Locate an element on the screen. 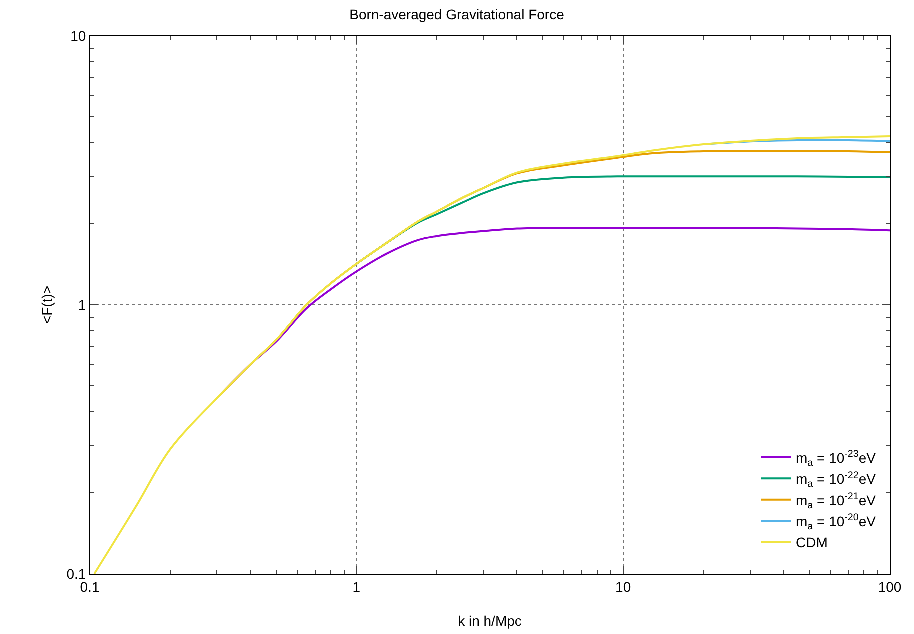 The image size is (914, 634). x-tick-label: 1 is located at coordinates (356, 586).